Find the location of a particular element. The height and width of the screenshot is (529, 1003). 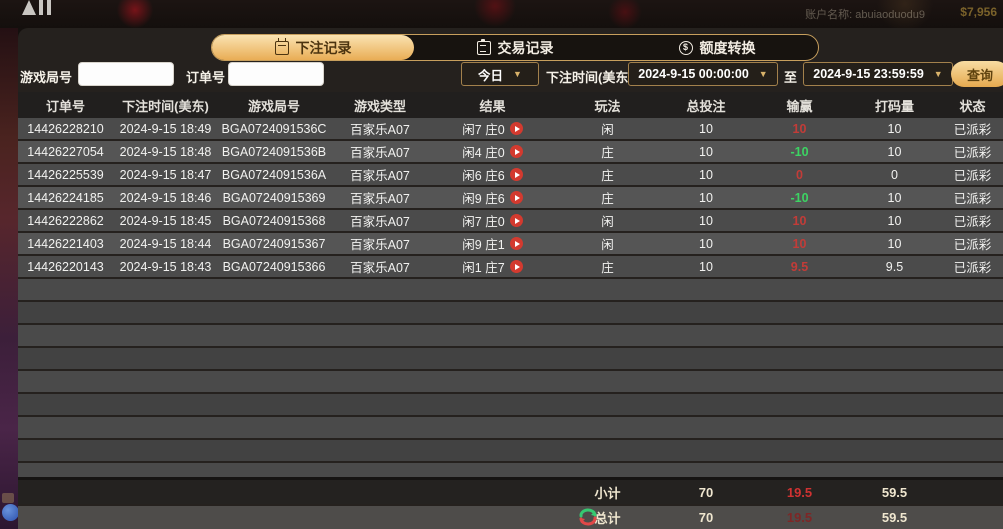

cell-order_id: 14426220143 is located at coordinates (65, 266).